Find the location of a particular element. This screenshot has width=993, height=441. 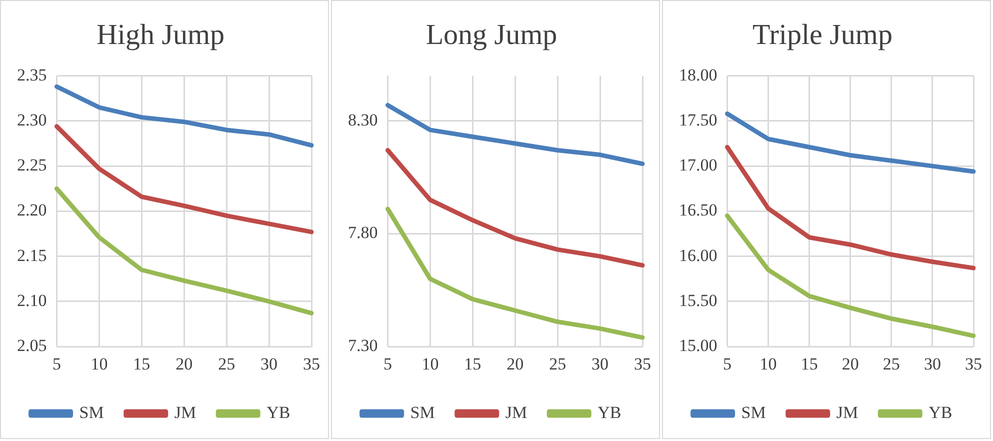

y-tick-label: 18.00 is located at coordinates (698, 74).